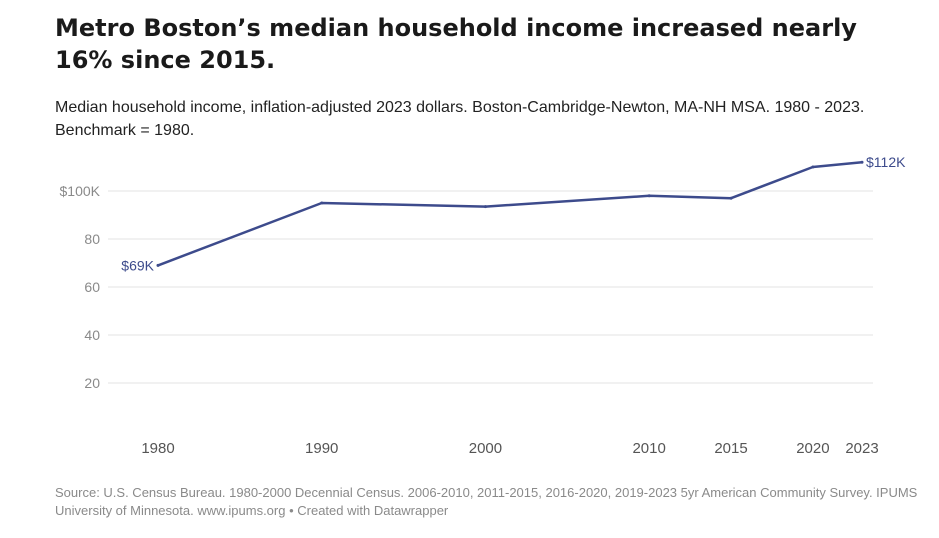  I want to click on x-tick-label: 2015, so click(730, 448).